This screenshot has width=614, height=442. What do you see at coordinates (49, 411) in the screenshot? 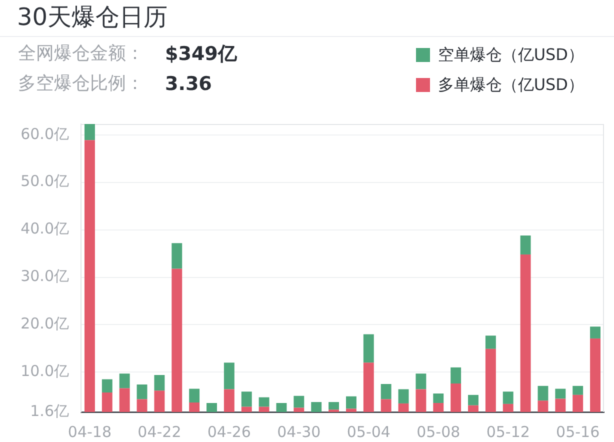
I see `y-tick-label: 1.6亿` at bounding box center [49, 411].